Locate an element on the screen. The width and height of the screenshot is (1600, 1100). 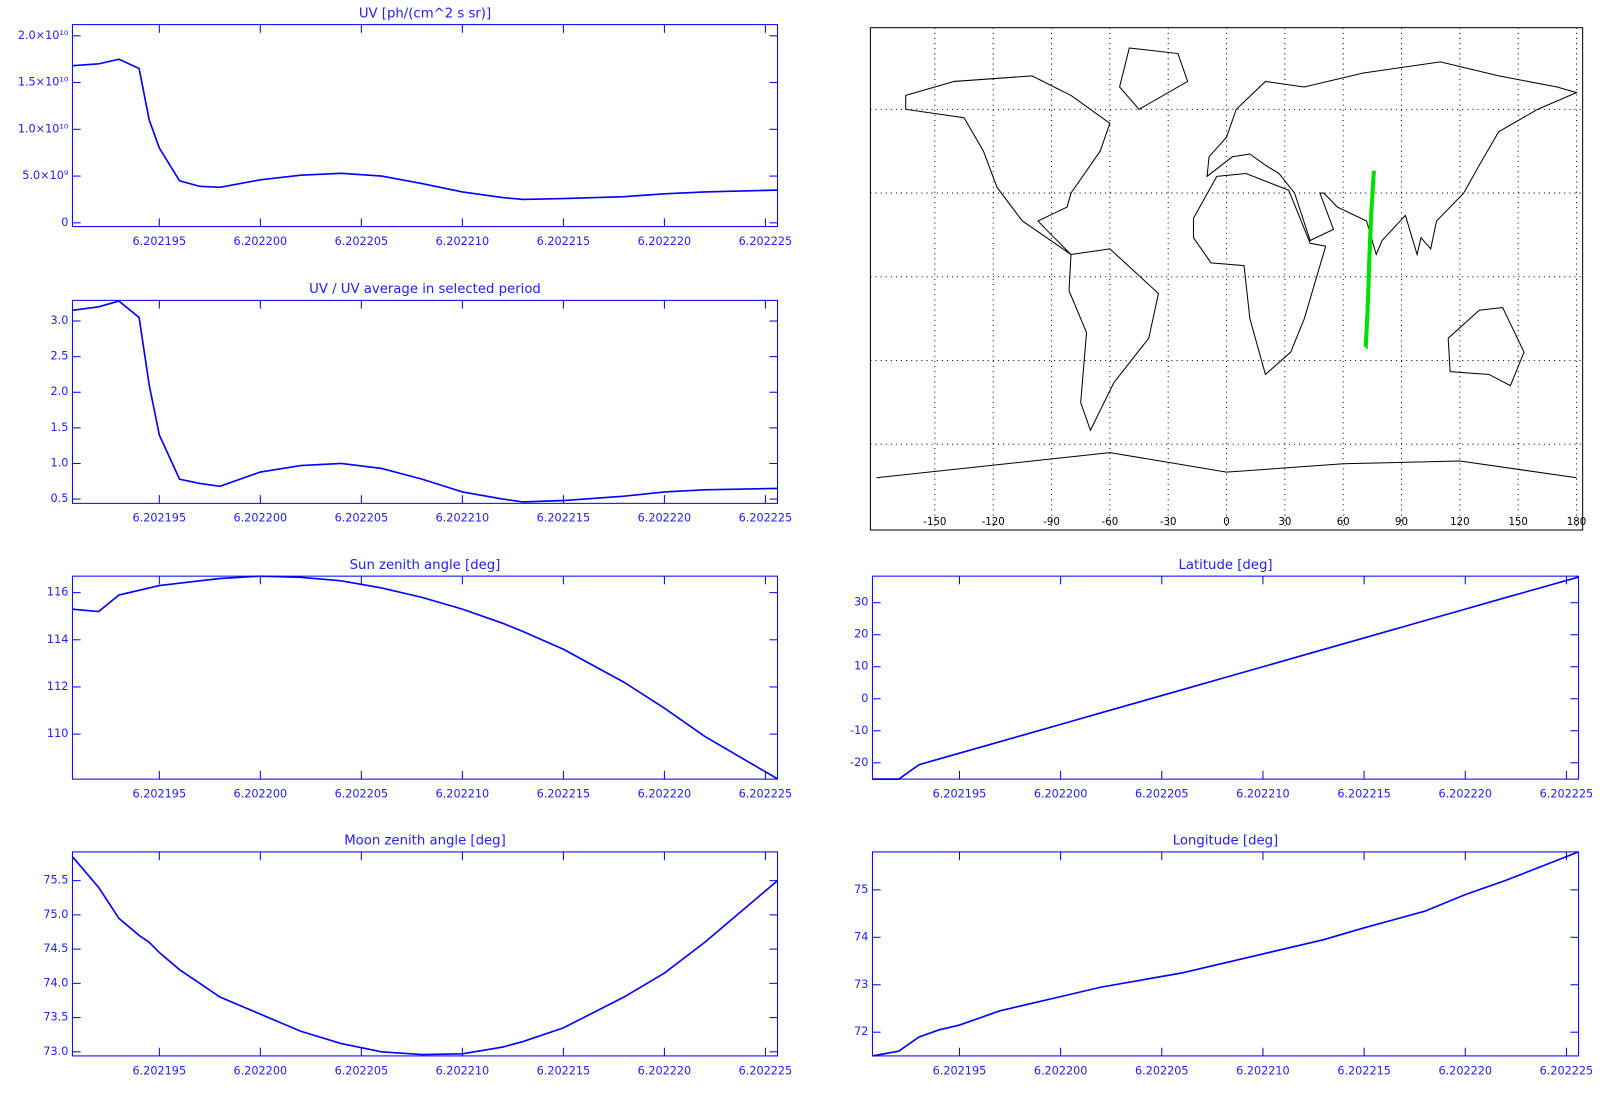
map-tick-label: 90 is located at coordinates (1401, 522).